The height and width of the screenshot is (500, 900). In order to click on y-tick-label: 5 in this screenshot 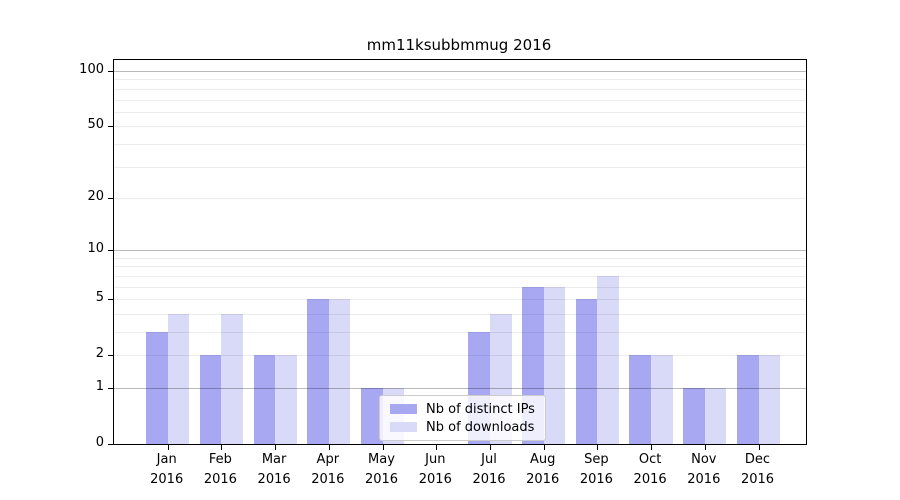, I will do `click(99, 298)`.